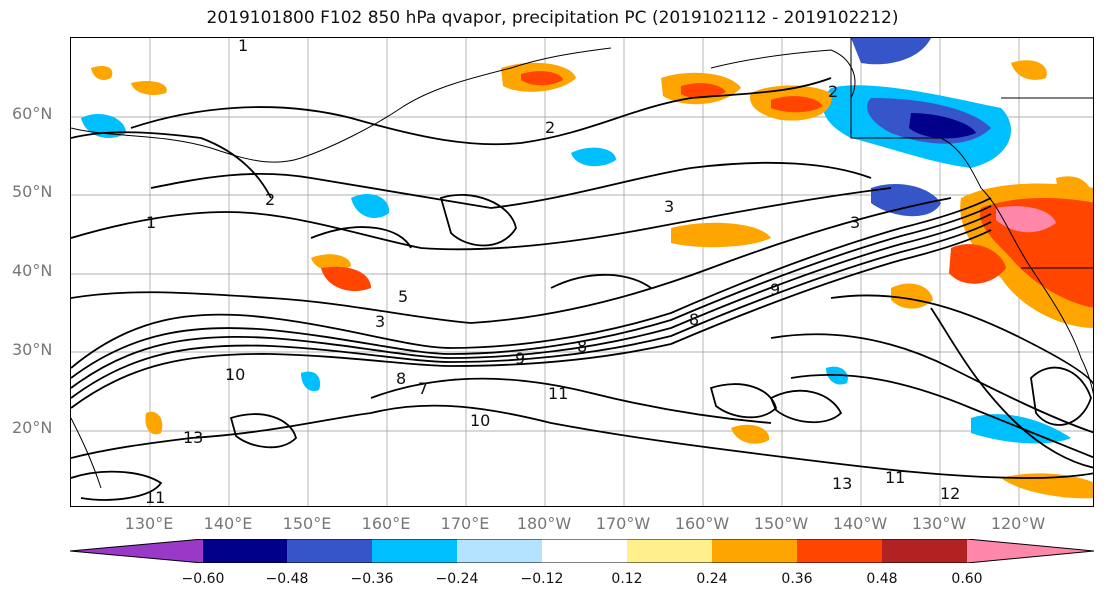  I want to click on lon-label-140e: 140°E, so click(228, 523).